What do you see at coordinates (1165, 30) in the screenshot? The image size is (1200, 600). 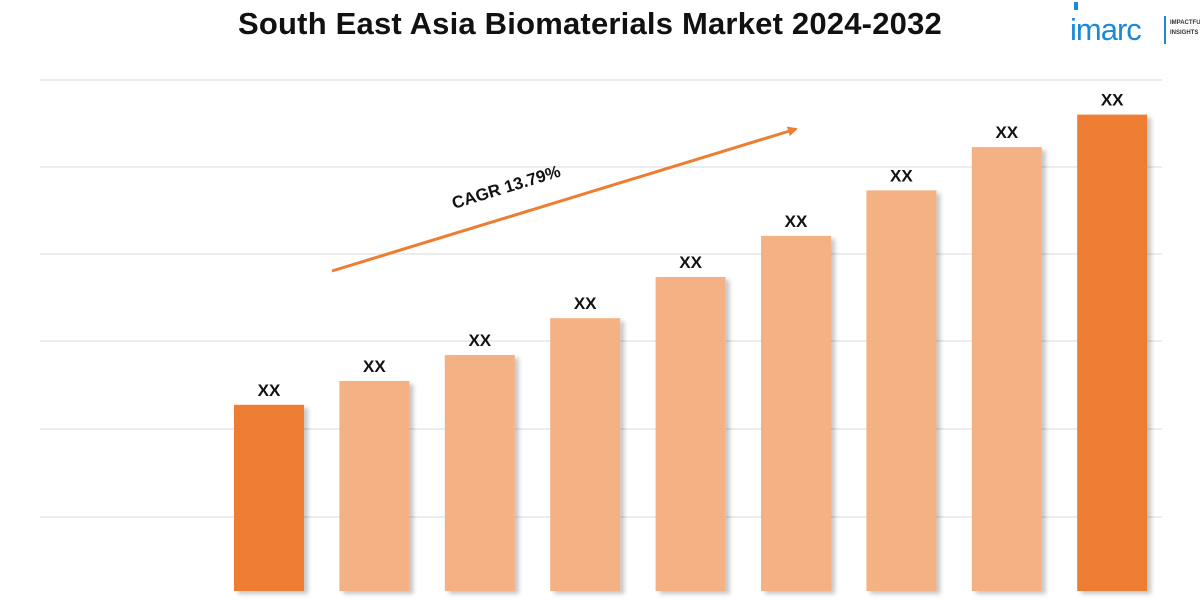 I see `logo-divider` at bounding box center [1165, 30].